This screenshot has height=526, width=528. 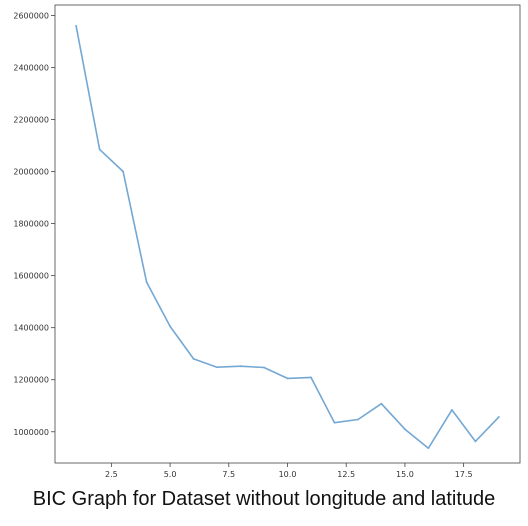 I want to click on y-tick-label: 1800000, so click(x=31, y=224).